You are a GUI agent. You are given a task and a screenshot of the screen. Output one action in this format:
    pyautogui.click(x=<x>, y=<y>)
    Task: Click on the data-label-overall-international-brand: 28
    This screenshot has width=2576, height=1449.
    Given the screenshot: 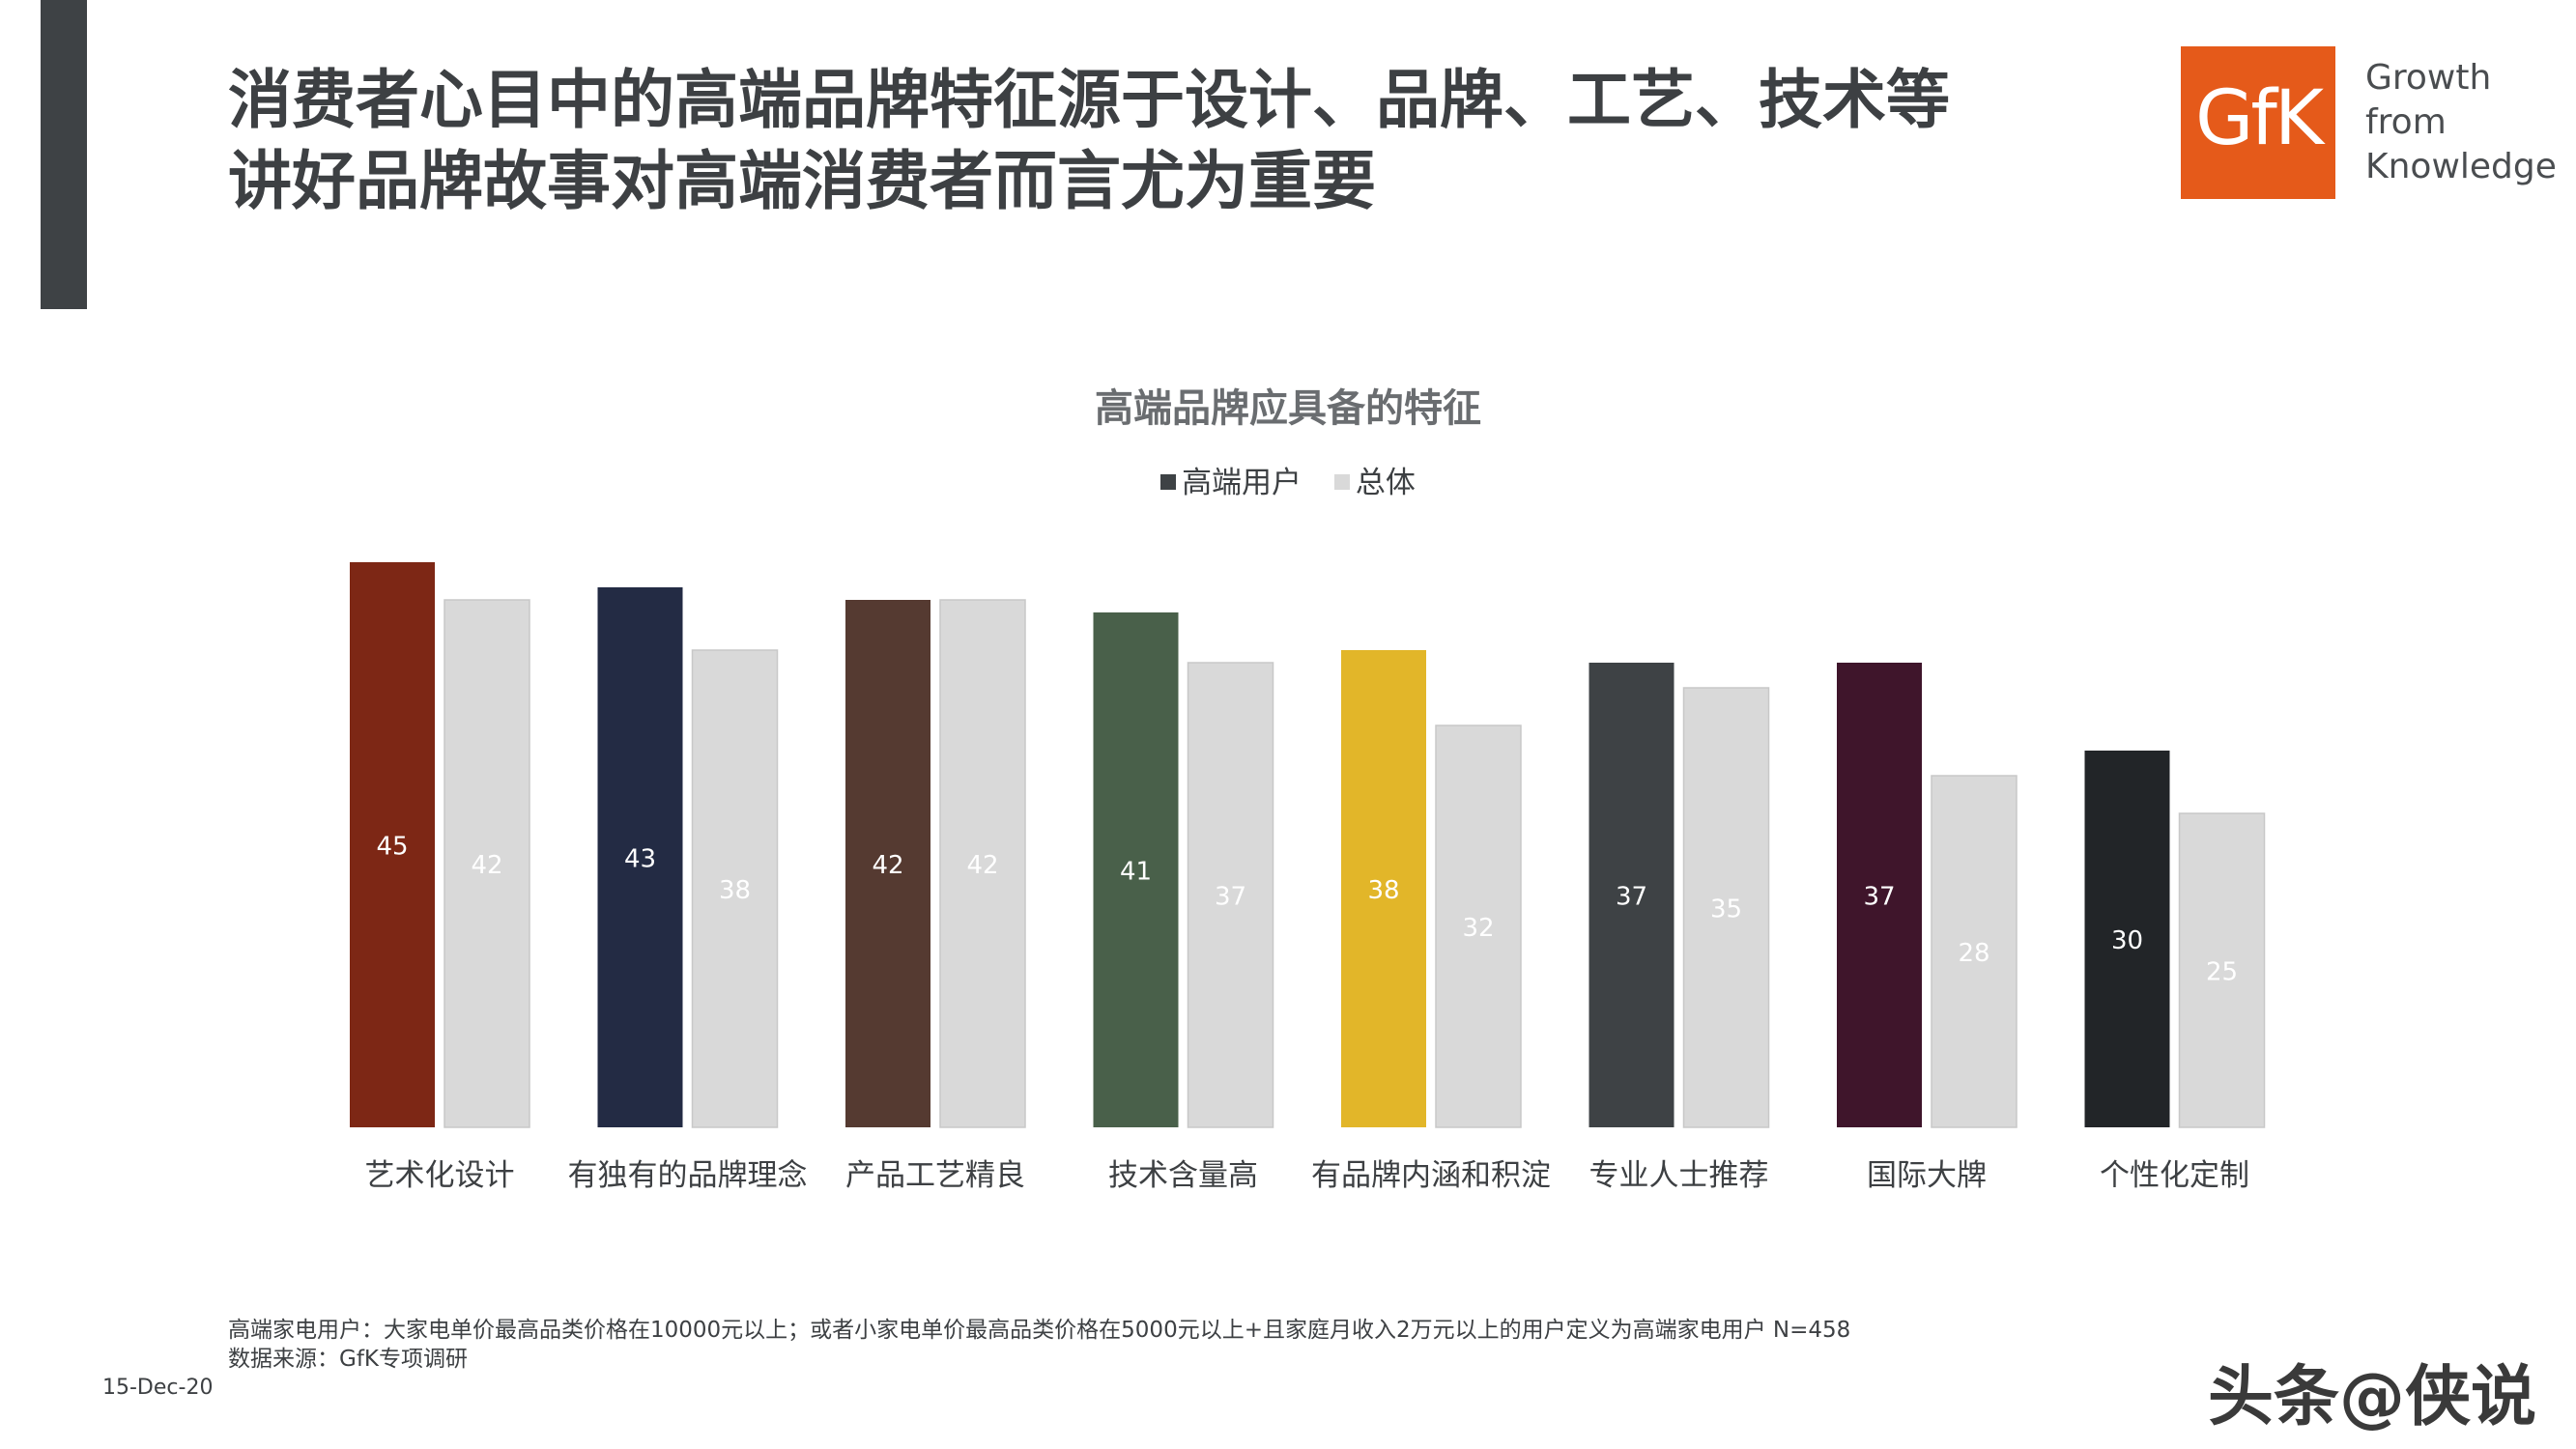 What is the action you would take?
    pyautogui.click(x=1974, y=953)
    